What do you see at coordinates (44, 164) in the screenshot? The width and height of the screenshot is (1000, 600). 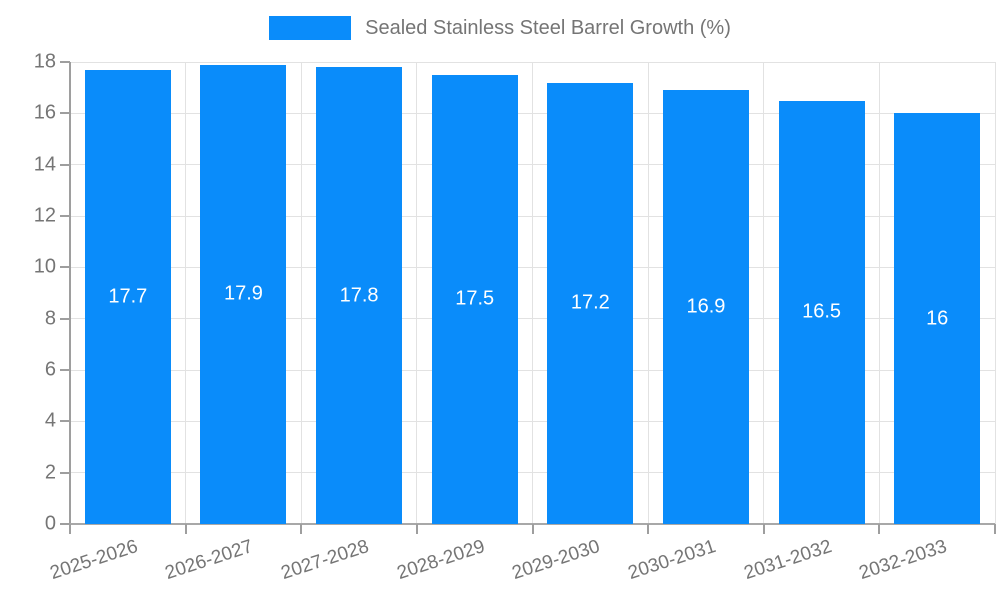 I see `y-tick-label: 14` at bounding box center [44, 164].